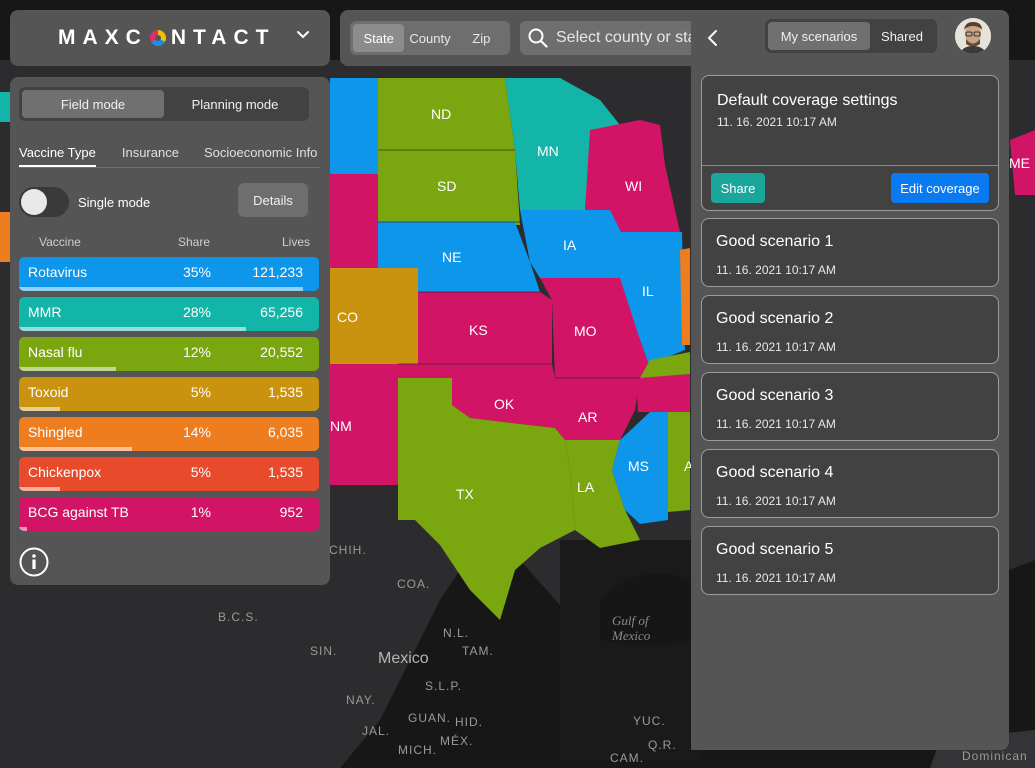  What do you see at coordinates (481, 38) in the screenshot?
I see `tab-zip: Zip` at bounding box center [481, 38].